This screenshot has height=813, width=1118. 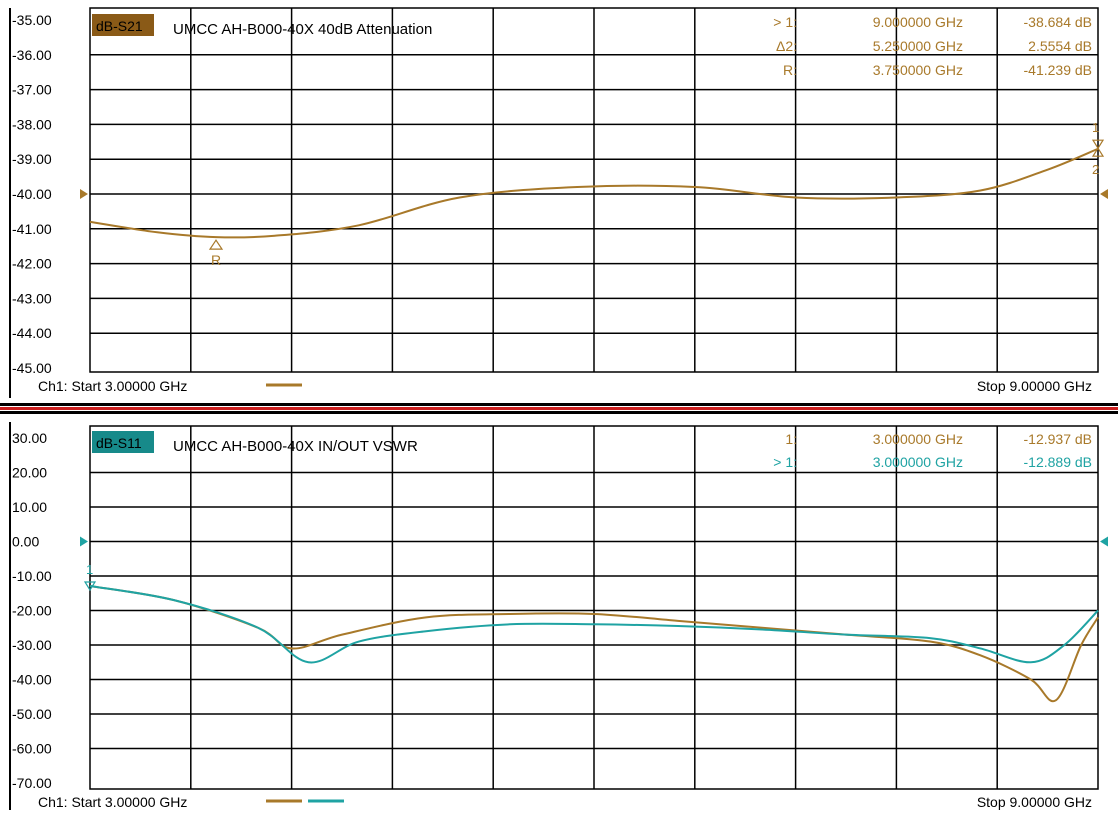 I want to click on top-channel-label-bg, so click(x=123, y=25).